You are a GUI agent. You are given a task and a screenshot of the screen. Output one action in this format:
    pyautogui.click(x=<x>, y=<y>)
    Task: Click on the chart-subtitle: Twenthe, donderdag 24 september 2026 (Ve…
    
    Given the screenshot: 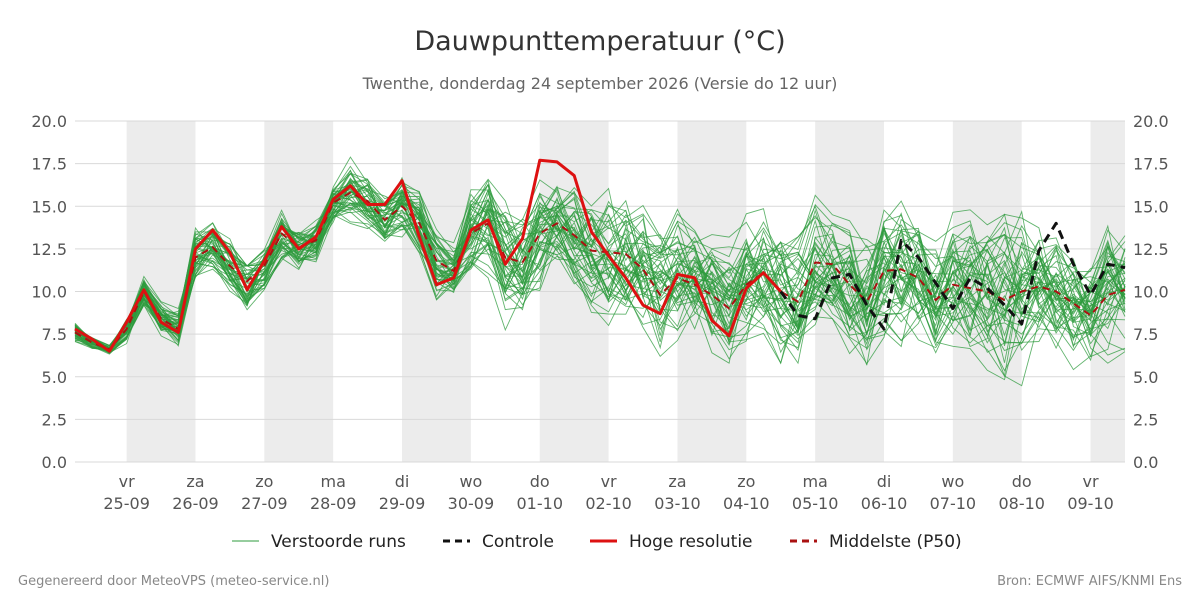 What is the action you would take?
    pyautogui.click(x=600, y=83)
    